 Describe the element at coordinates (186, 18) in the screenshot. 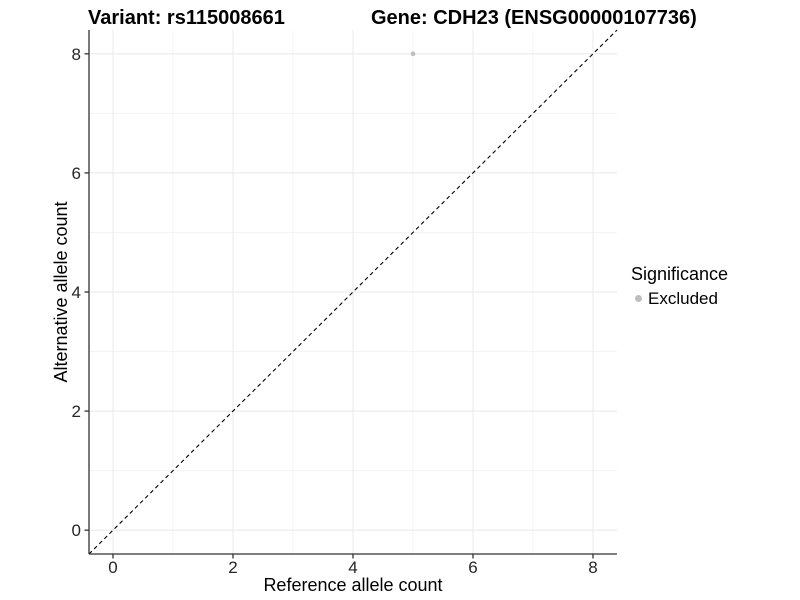

I see `variant-title: Variant: rs115008661` at that location.